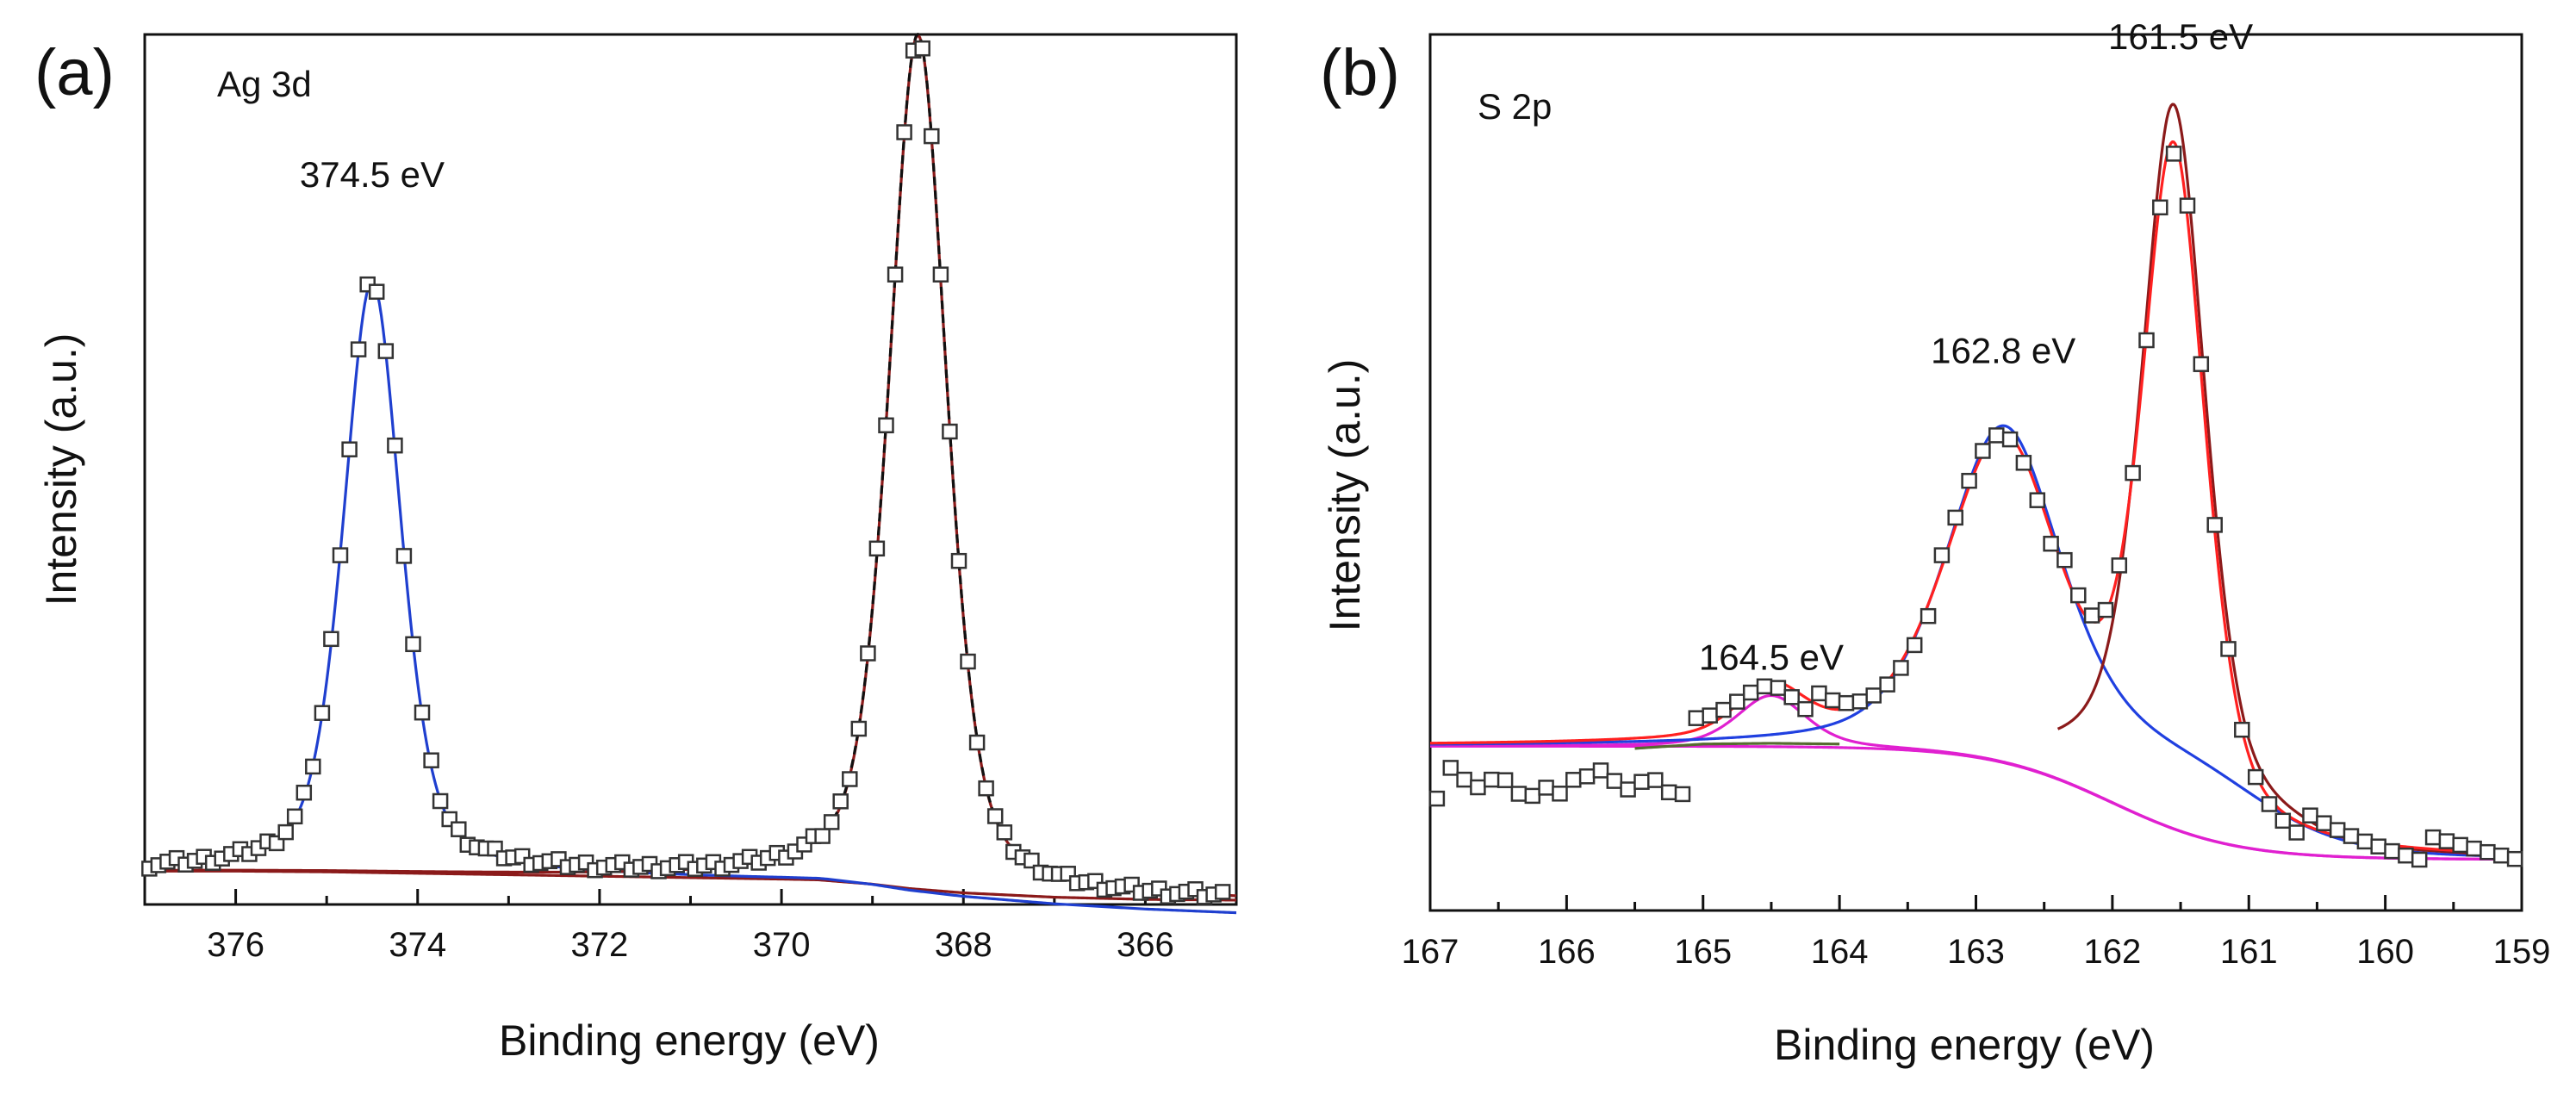 This screenshot has width=2576, height=1100. Describe the element at coordinates (1345, 495) in the screenshot. I see `panel-b-ylabel: Intensity (a.u.)` at that location.